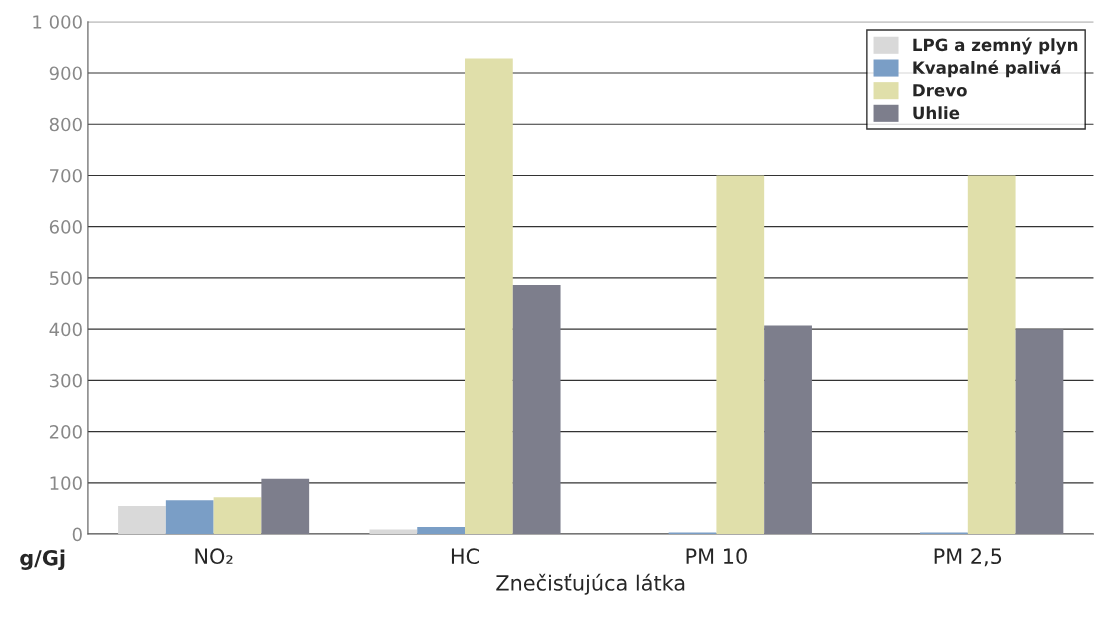 The height and width of the screenshot is (621, 1099). What do you see at coordinates (65, 73) in the screenshot?
I see `y-tick-label: 900` at bounding box center [65, 73].